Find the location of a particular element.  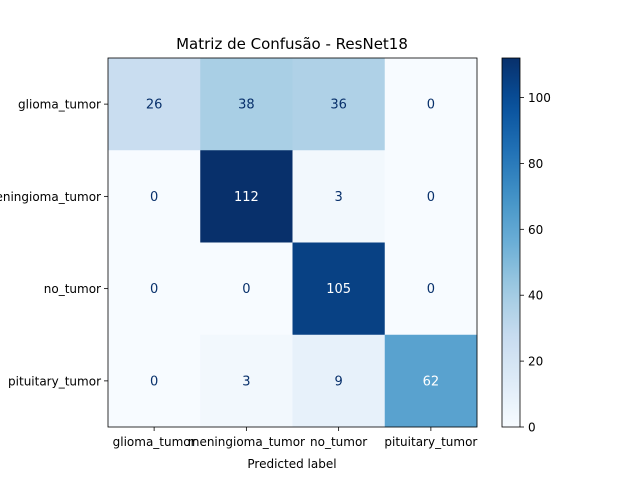

cell-value-label: 36 is located at coordinates (338, 105).